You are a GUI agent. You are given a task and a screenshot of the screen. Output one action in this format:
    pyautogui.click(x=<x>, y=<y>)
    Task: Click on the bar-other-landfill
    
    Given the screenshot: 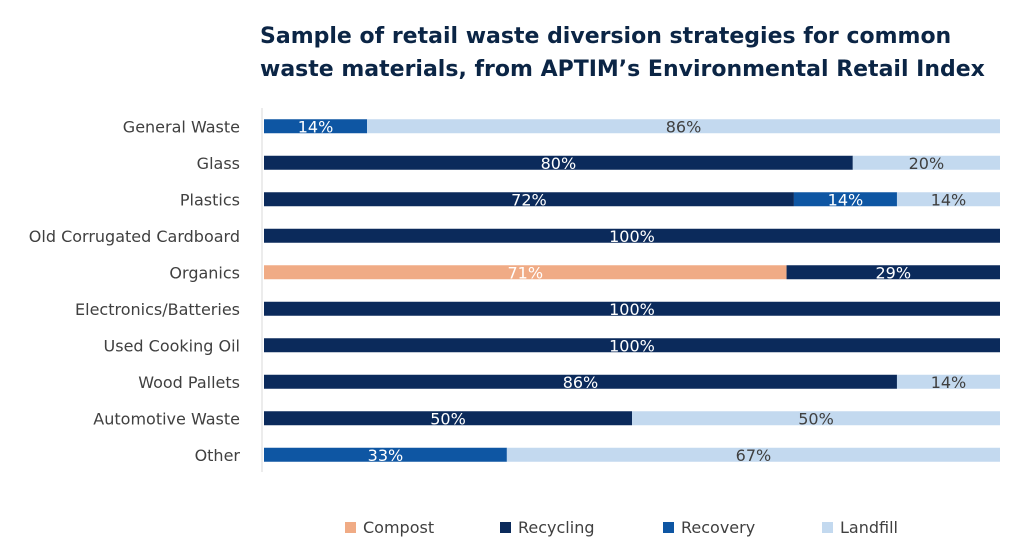 What is the action you would take?
    pyautogui.click(x=753, y=454)
    